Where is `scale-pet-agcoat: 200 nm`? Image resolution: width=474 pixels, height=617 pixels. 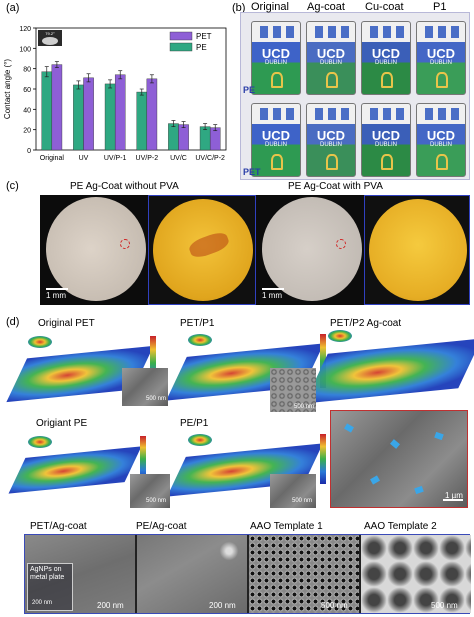 scale-pet-agcoat: 200 nm is located at coordinates (110, 605).